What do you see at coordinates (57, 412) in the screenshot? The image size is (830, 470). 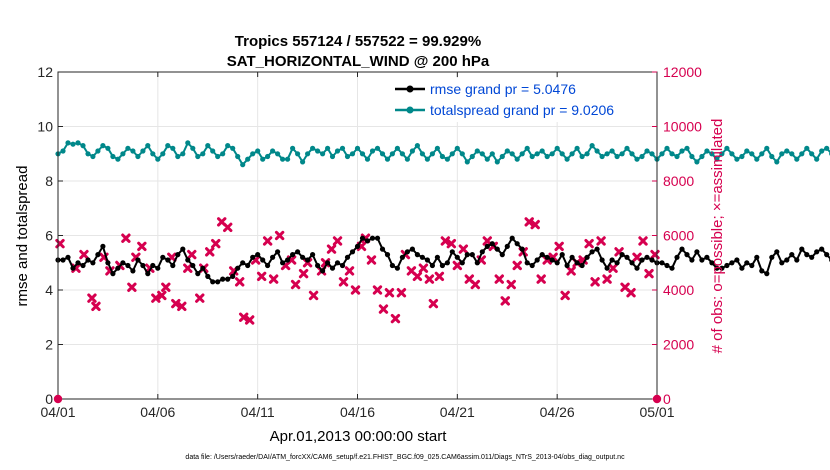 I see `x-tick-label: 04/01` at bounding box center [57, 412].